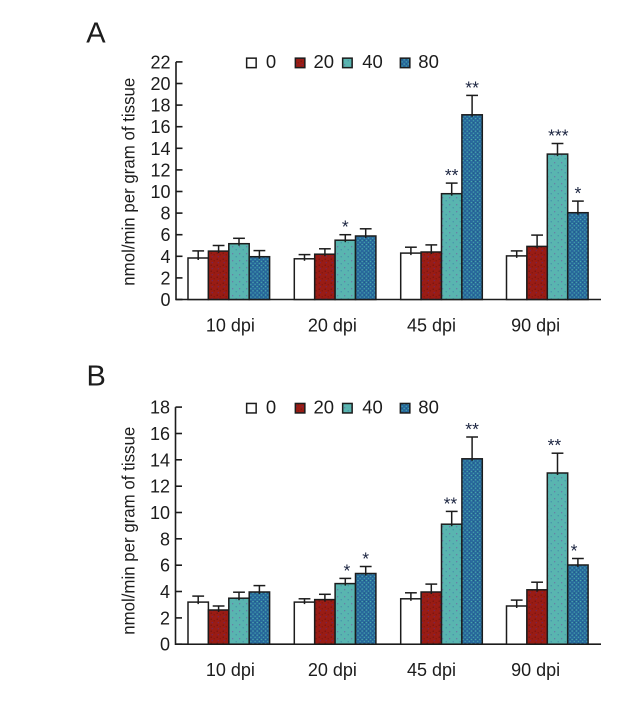 The width and height of the screenshot is (635, 701). Describe the element at coordinates (96, 377) in the screenshot. I see `svg-text: B` at that location.